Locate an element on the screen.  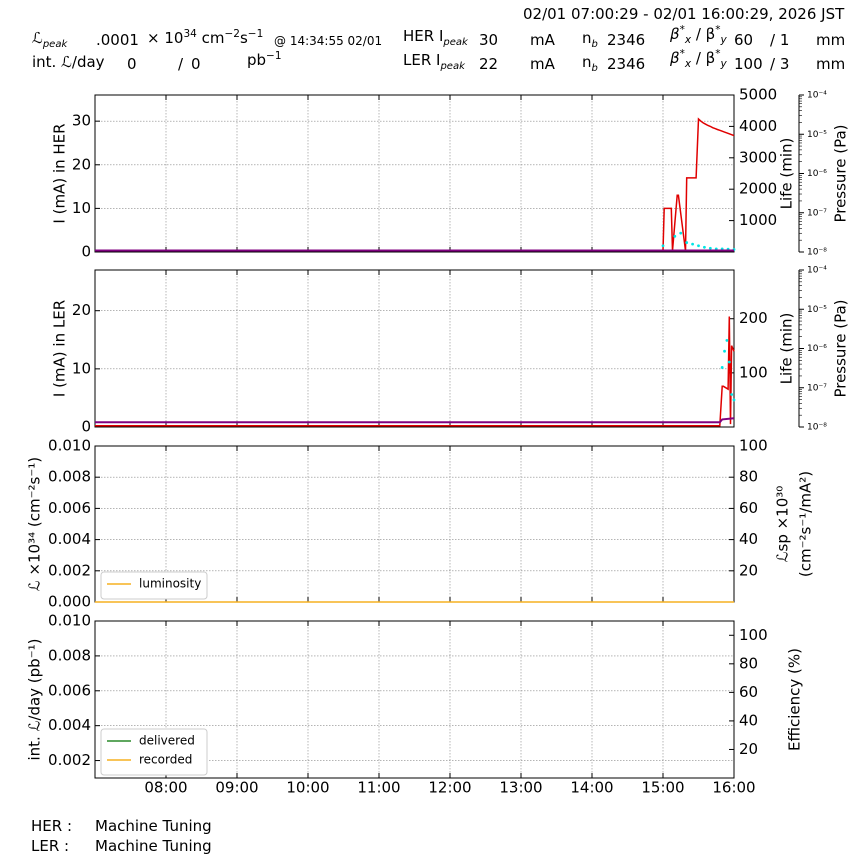
her-status-label: HER : is located at coordinates (52, 826).